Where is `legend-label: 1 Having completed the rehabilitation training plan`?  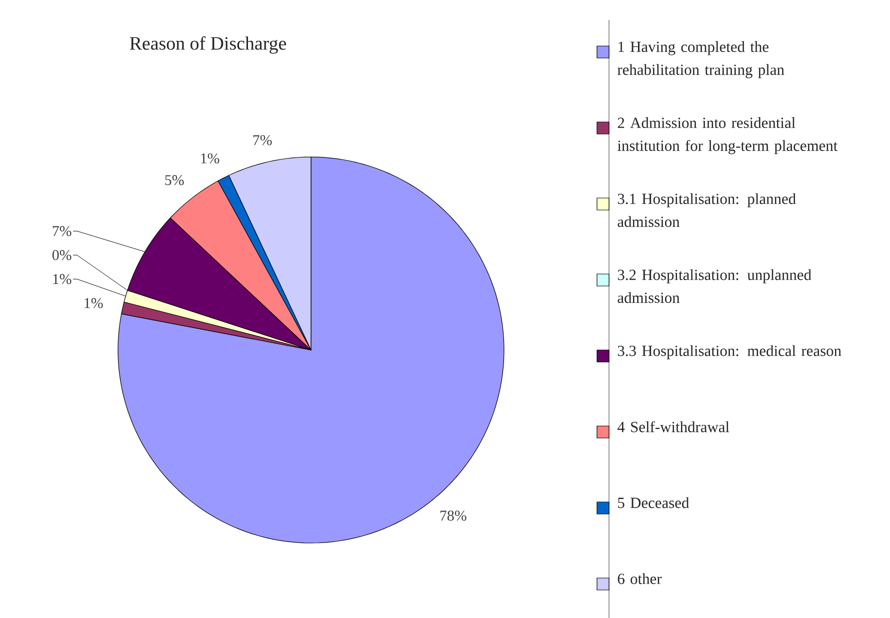
legend-label: 1 Having completed the rehabilitation training plan is located at coordinates (701, 59).